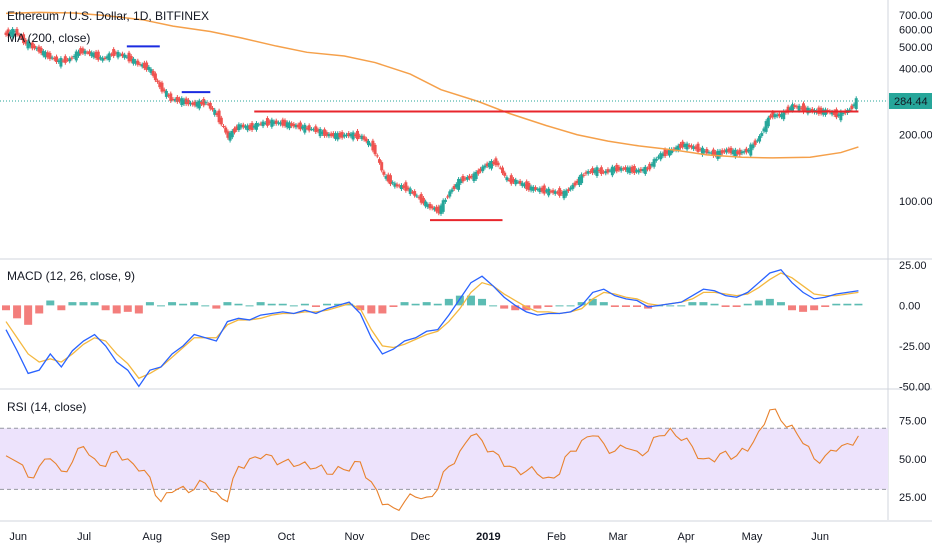 This screenshot has width=932, height=555. What do you see at coordinates (488, 537) in the screenshot?
I see `x-tick-label: 2019` at bounding box center [488, 537].